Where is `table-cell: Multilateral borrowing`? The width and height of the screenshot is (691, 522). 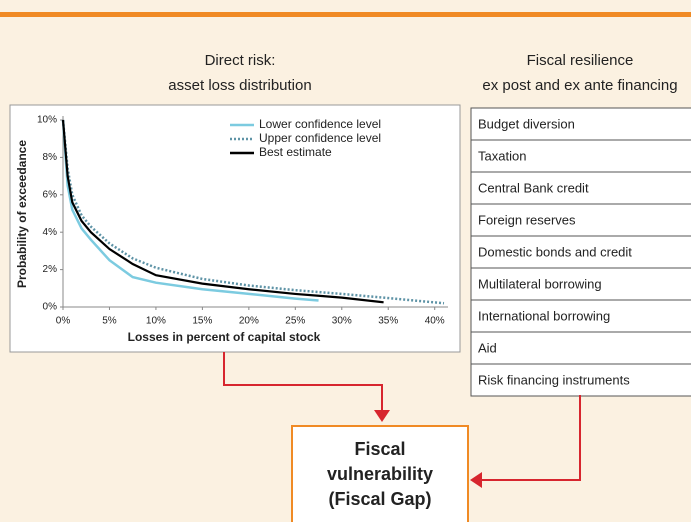
table-cell: Multilateral borrowing is located at coordinates (540, 283).